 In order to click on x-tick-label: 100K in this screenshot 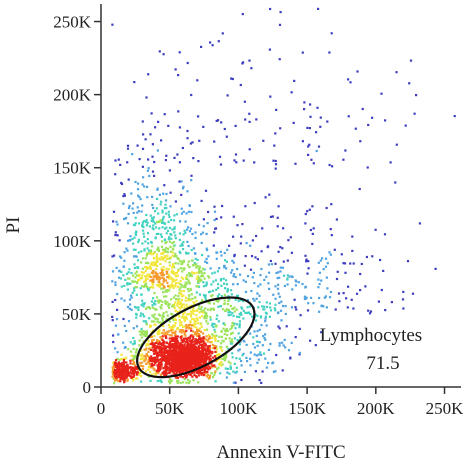, I will do `click(239, 408)`.